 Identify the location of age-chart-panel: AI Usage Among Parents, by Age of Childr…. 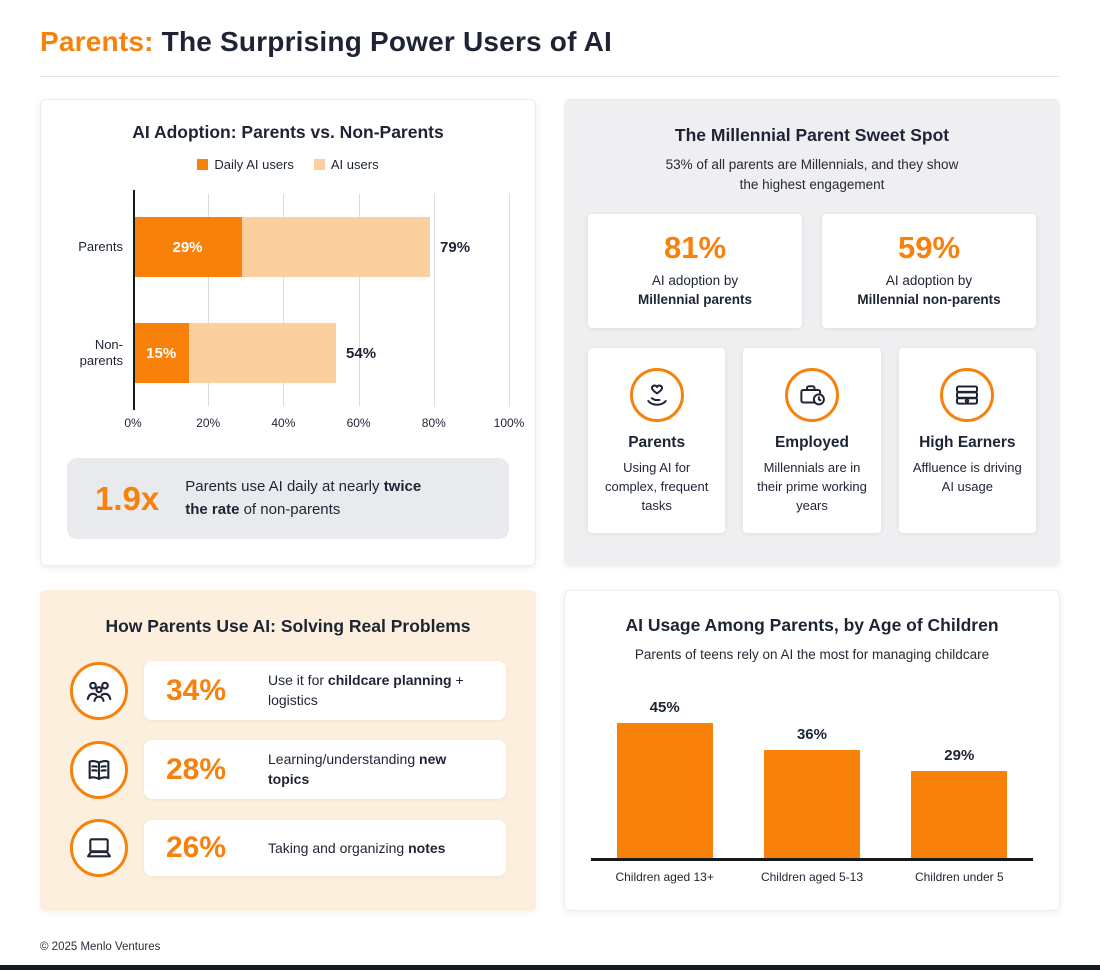
(812, 750).